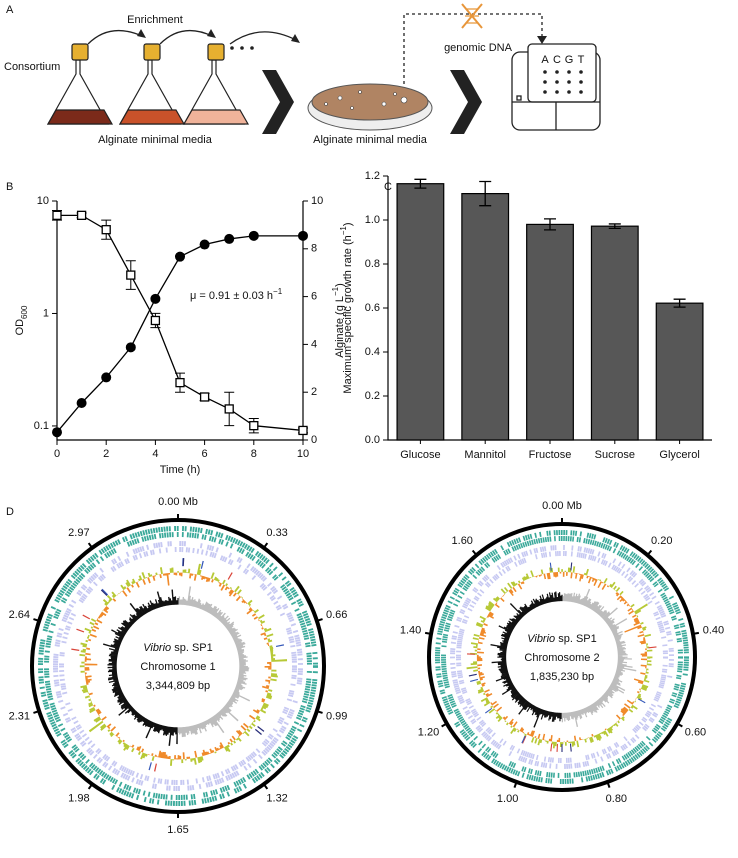 This screenshot has width=738, height=858. What do you see at coordinates (32, 67) in the screenshot?
I see `label: Consortium` at bounding box center [32, 67].